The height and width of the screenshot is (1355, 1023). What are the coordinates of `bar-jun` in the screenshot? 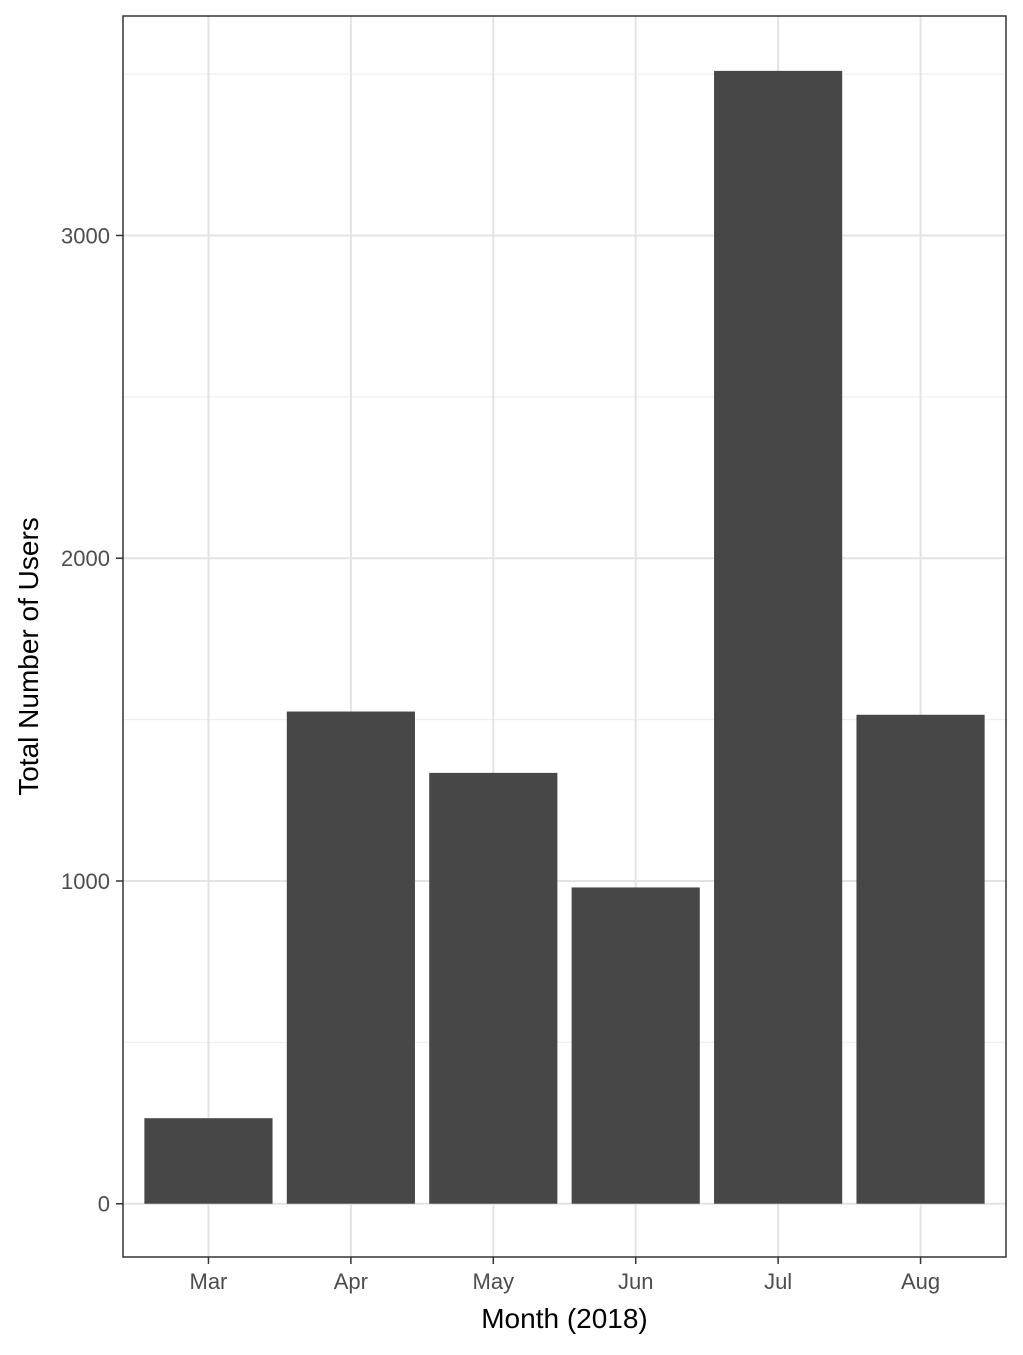 It's located at (635, 1045).